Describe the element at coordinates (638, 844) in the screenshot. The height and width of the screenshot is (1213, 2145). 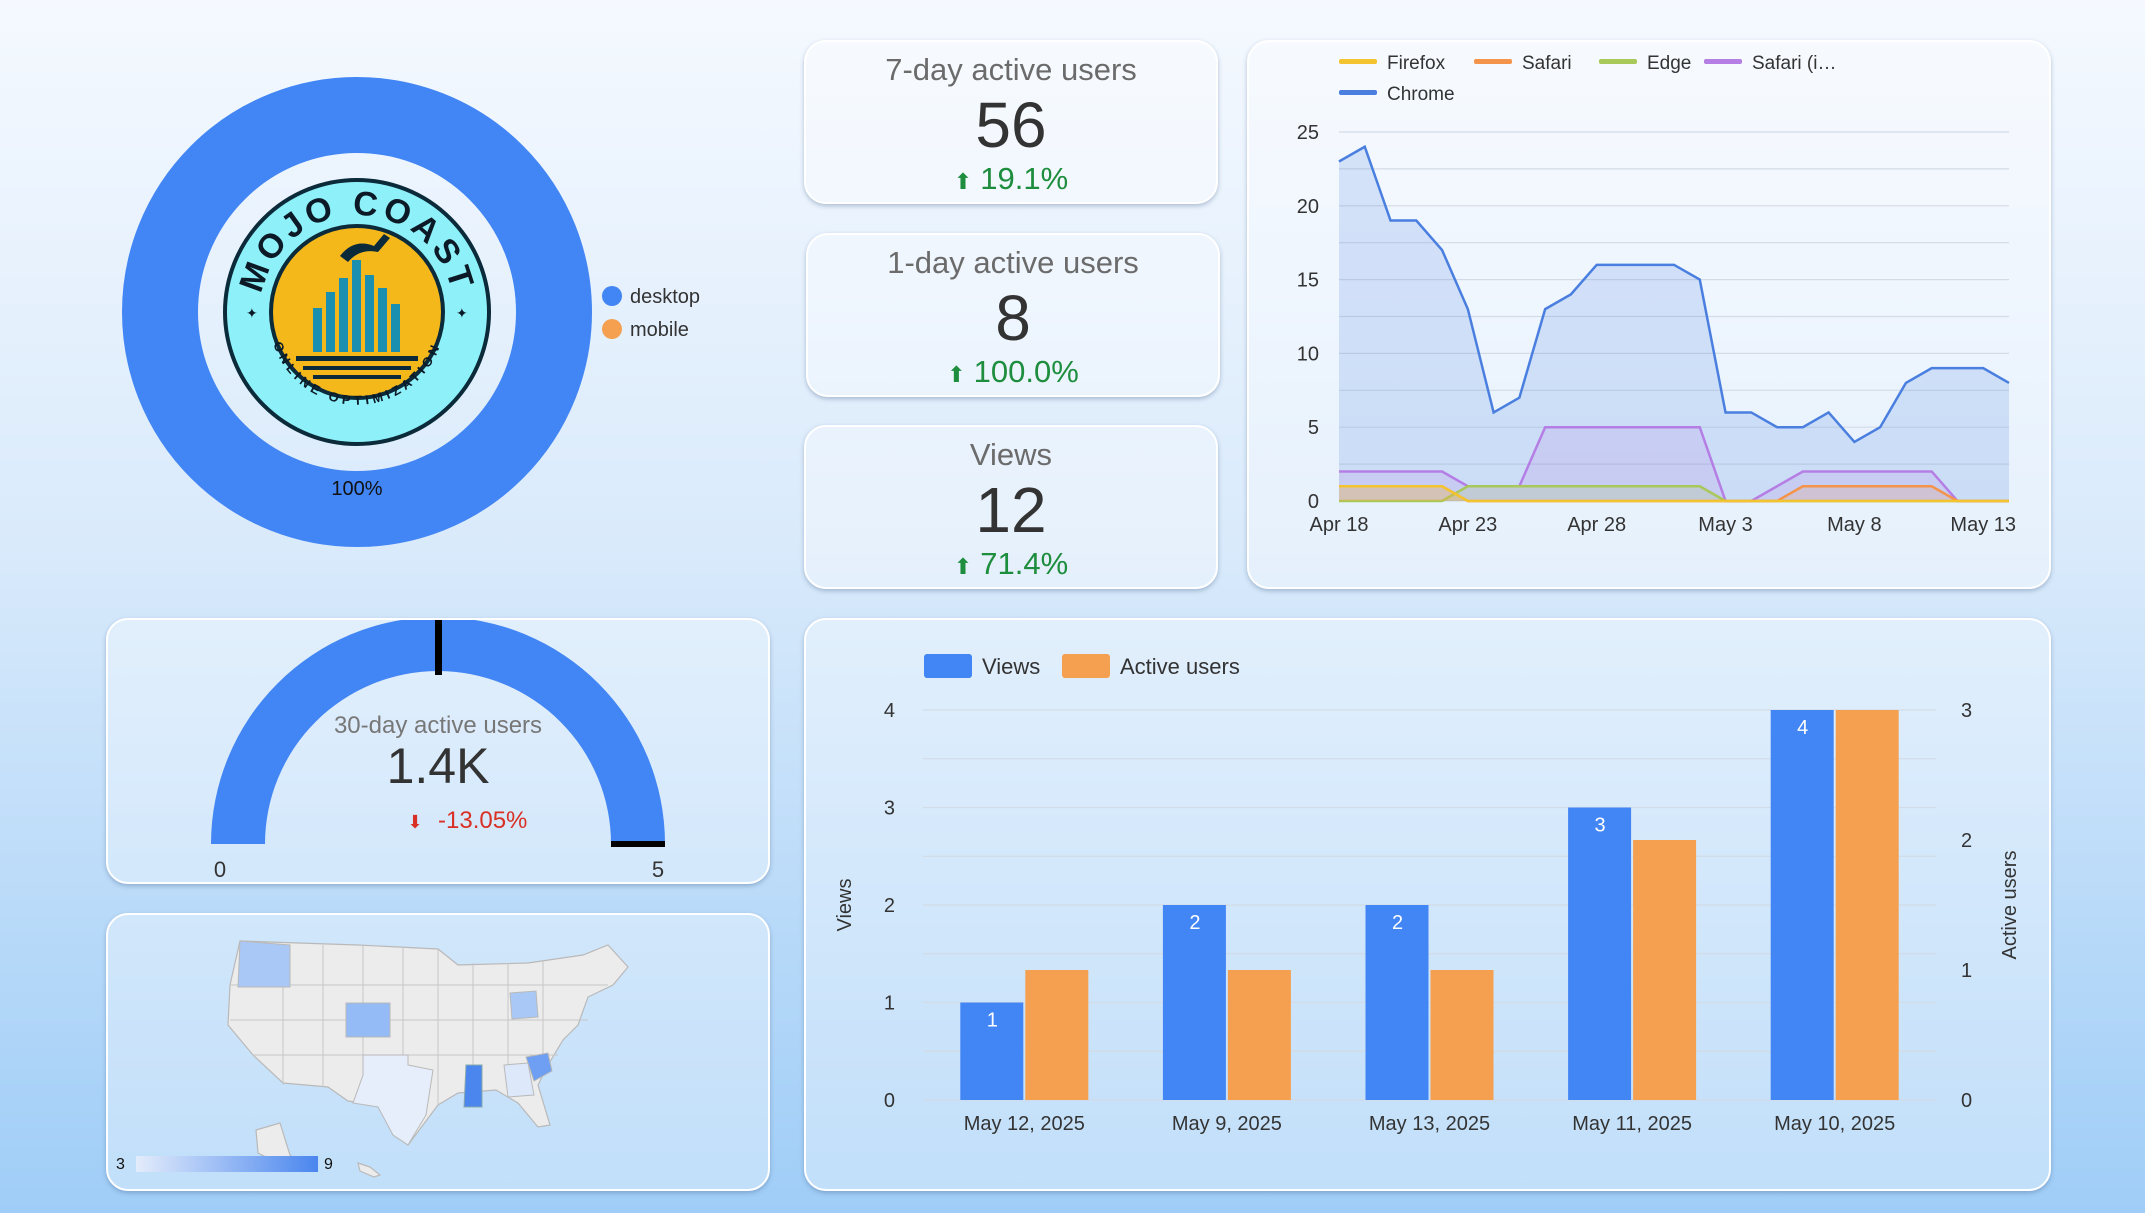
I see `gauge-max-marker` at that location.